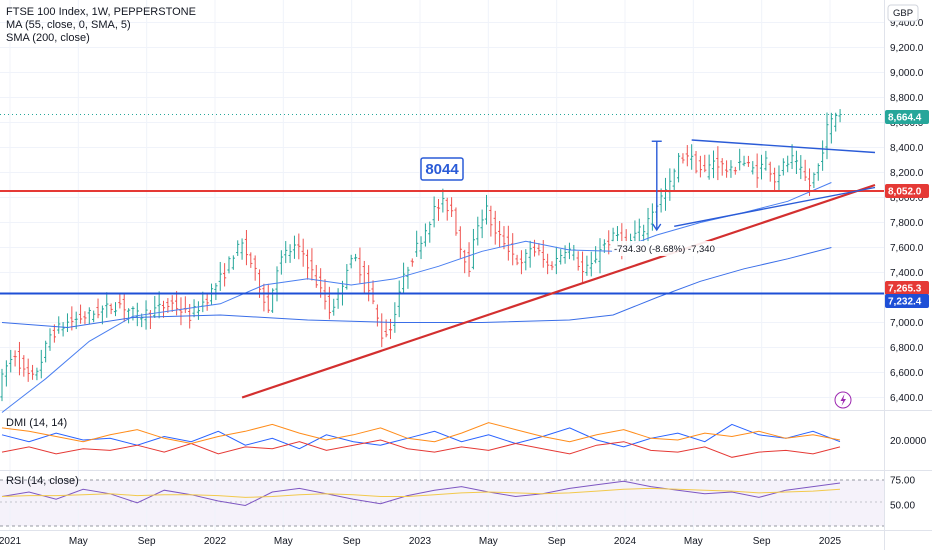 This screenshot has width=932, height=555. Describe the element at coordinates (48, 38) in the screenshot. I see `sma-legend: SMA (200, close)` at that location.